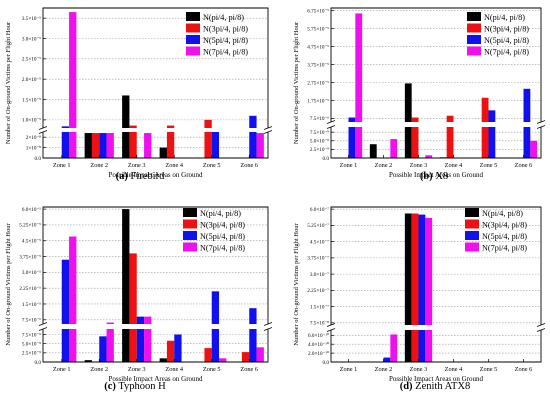 This screenshot has width=550, height=403. Describe the element at coordinates (30, 289) in the screenshot. I see `y-tick-label: 2.25×10⁻⁵` at that location.